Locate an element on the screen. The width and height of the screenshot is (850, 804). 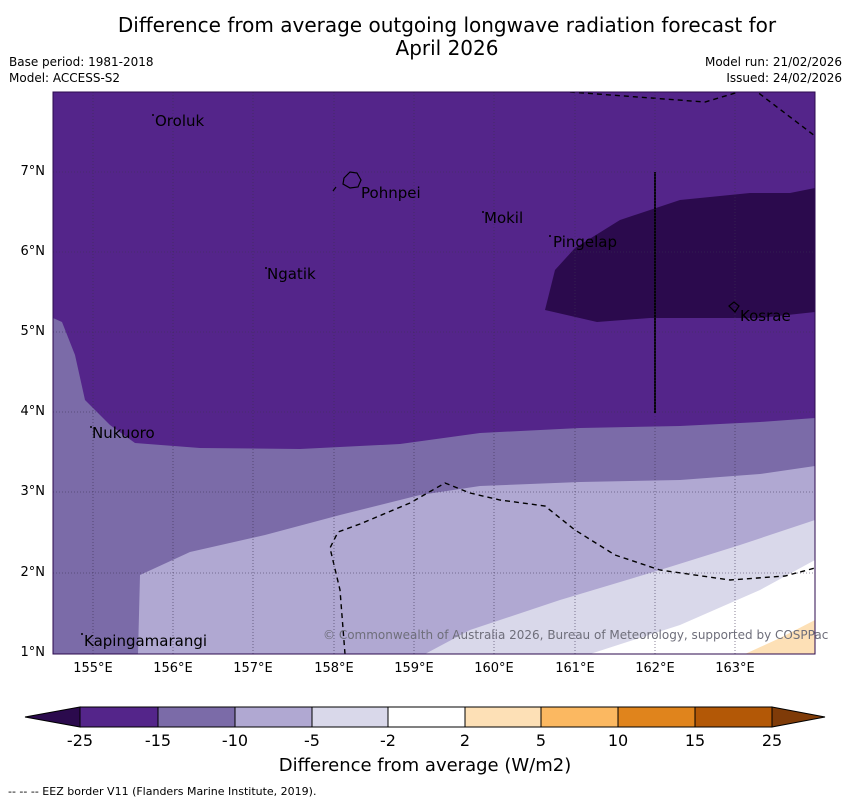
meta-left: Base period: 1981-2018 Model: ACCESS-S2 is located at coordinates (81, 70).